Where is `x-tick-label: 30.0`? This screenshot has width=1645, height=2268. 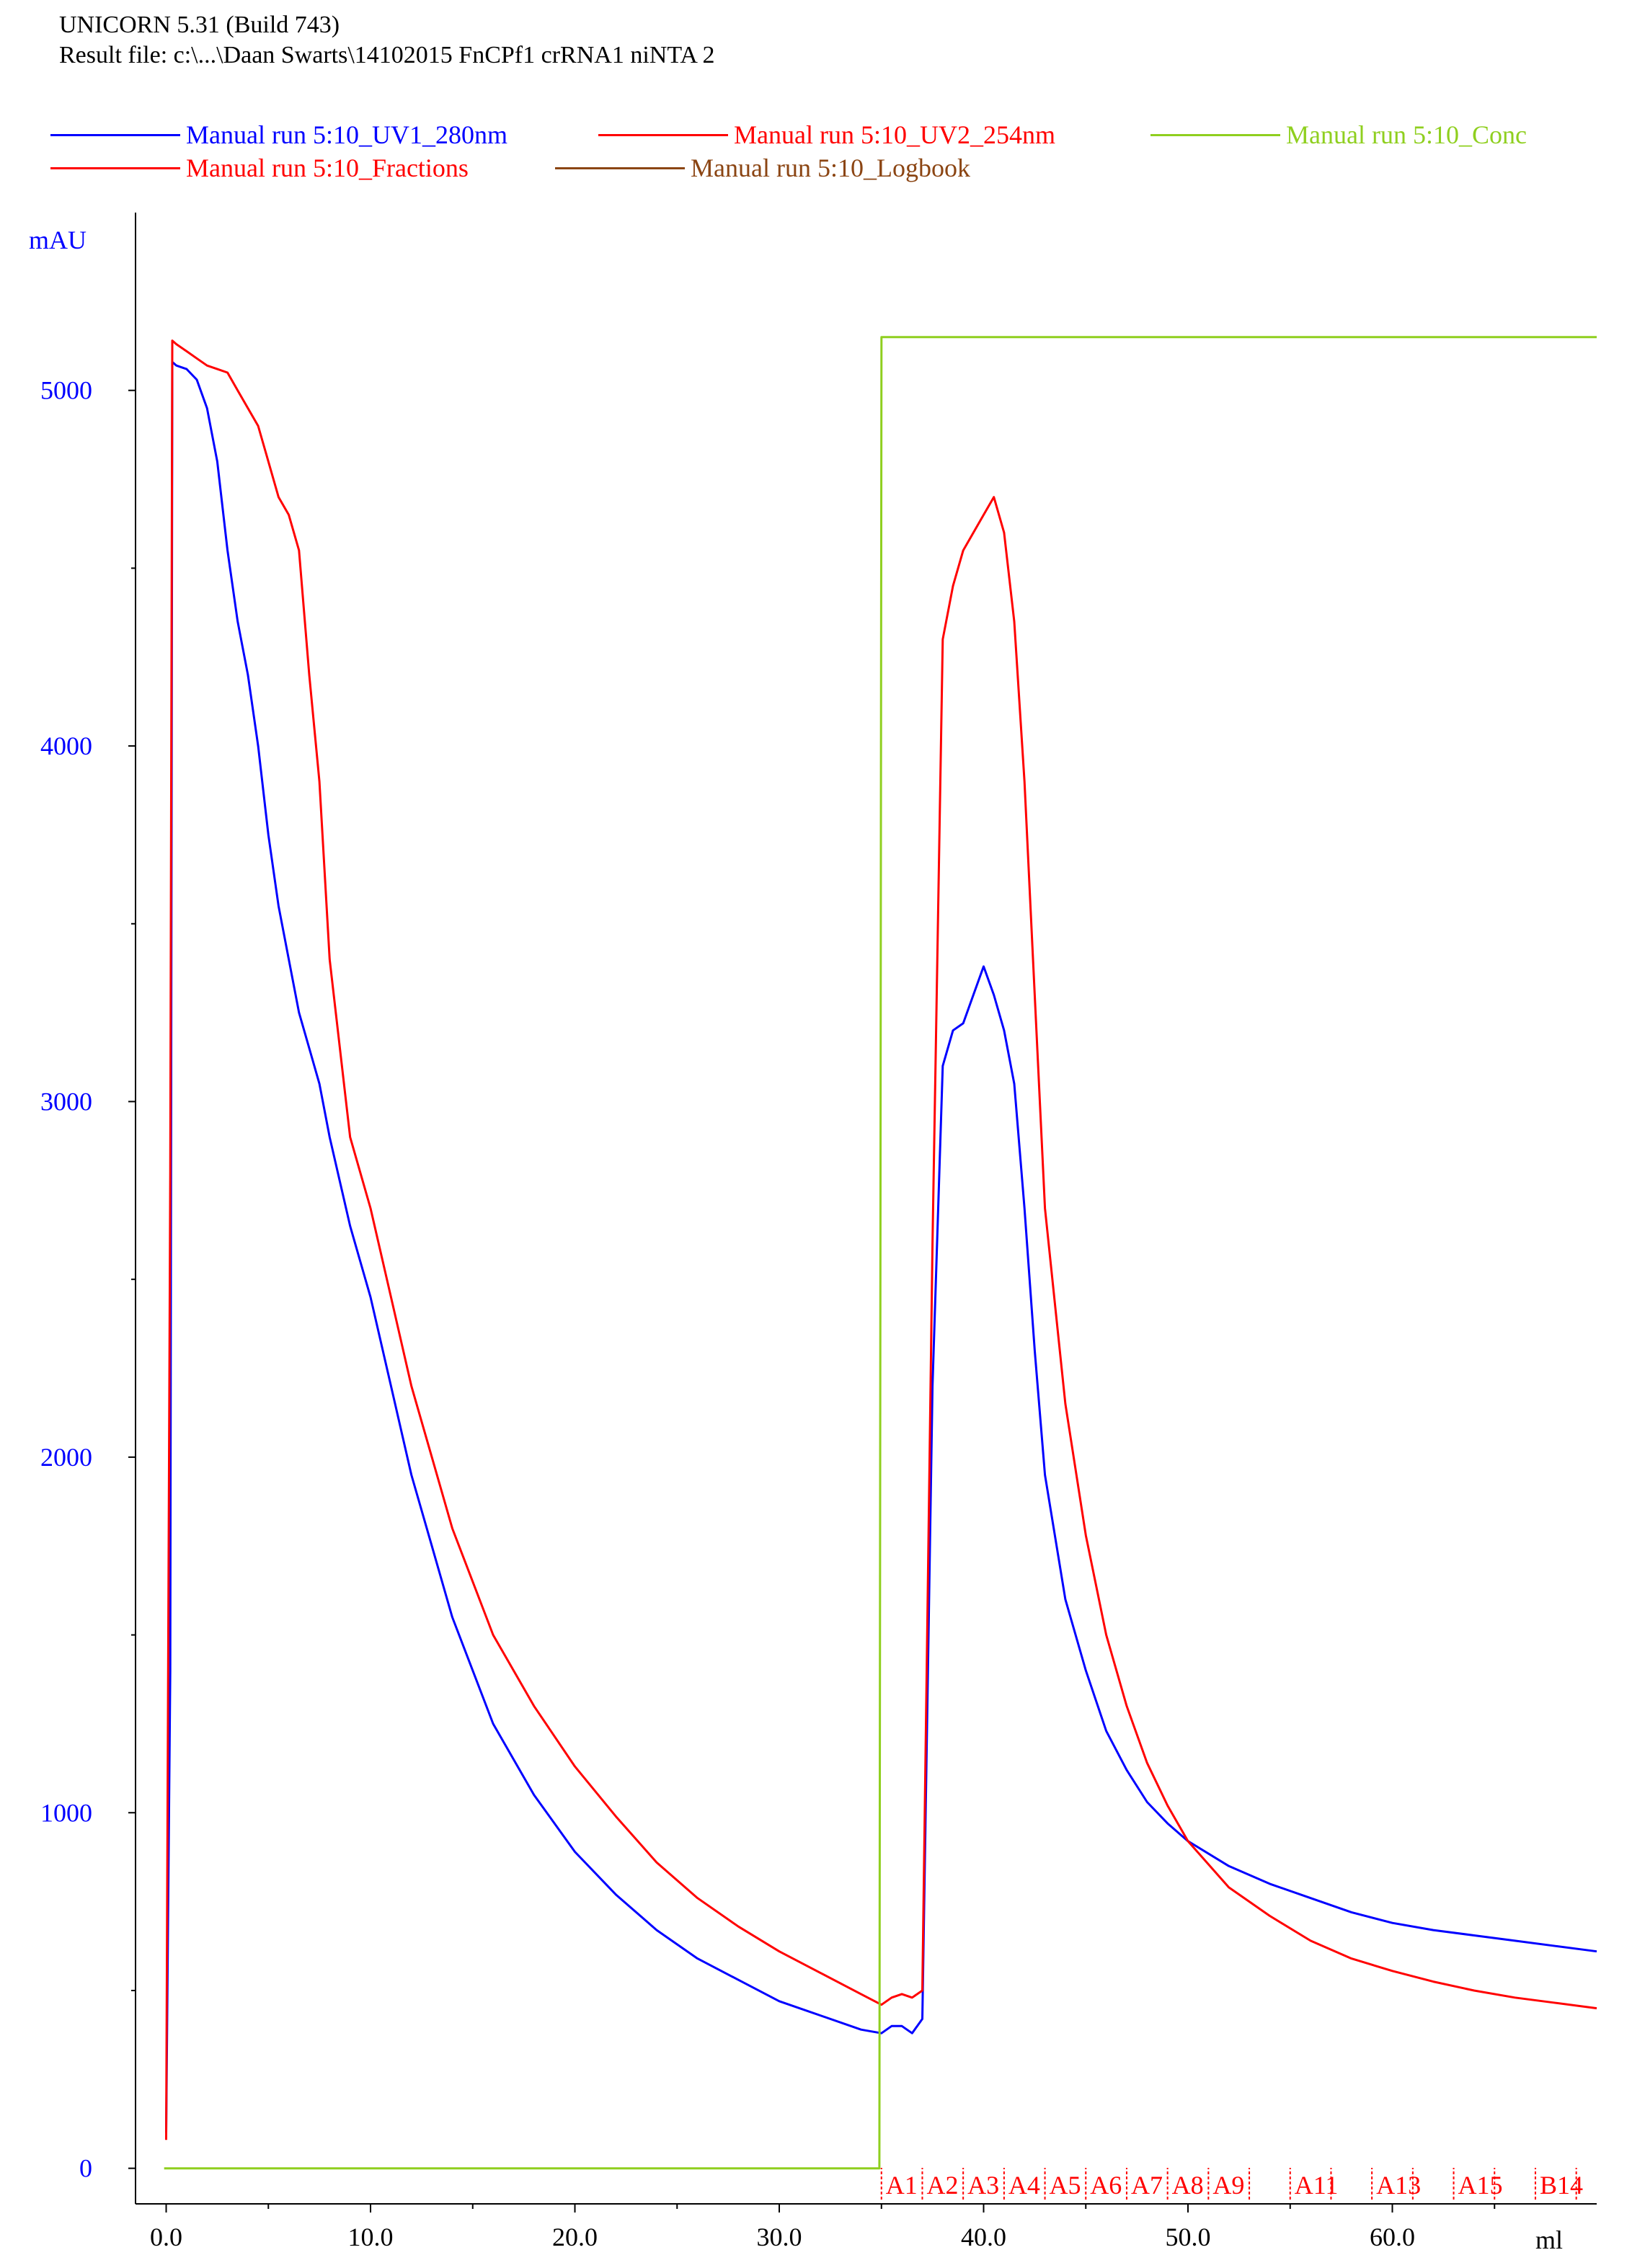 x-tick-label: 30.0 is located at coordinates (779, 2237).